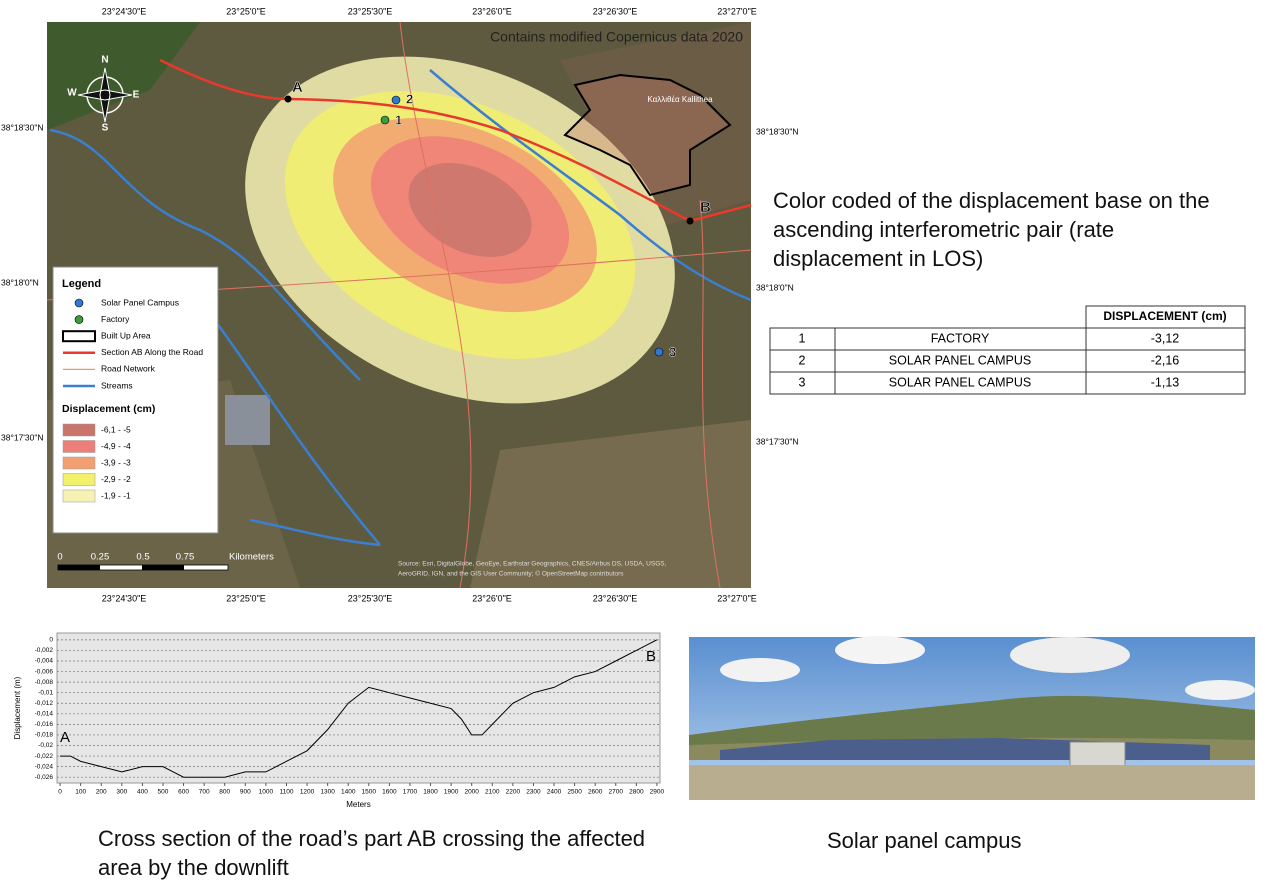 Image resolution: width=1268 pixels, height=890 pixels. I want to click on legend-class: -4,9 - -4, so click(116, 446).